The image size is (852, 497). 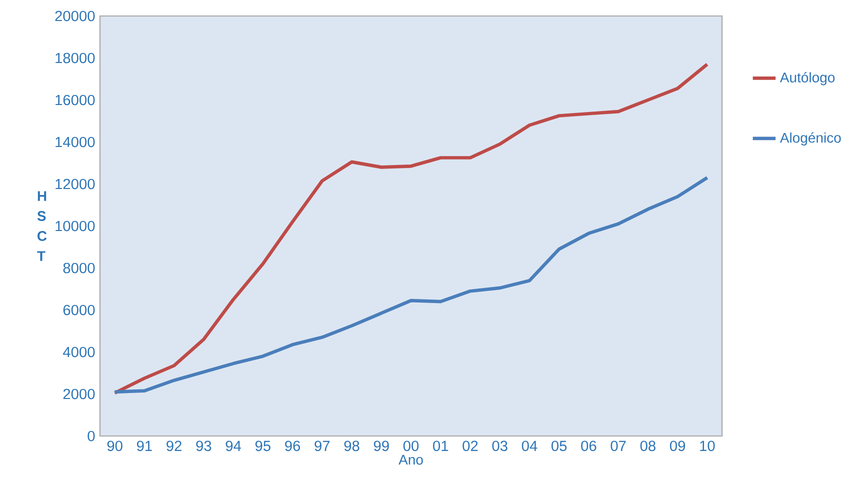 I want to click on y-tick-label: 12000, so click(x=75, y=184).